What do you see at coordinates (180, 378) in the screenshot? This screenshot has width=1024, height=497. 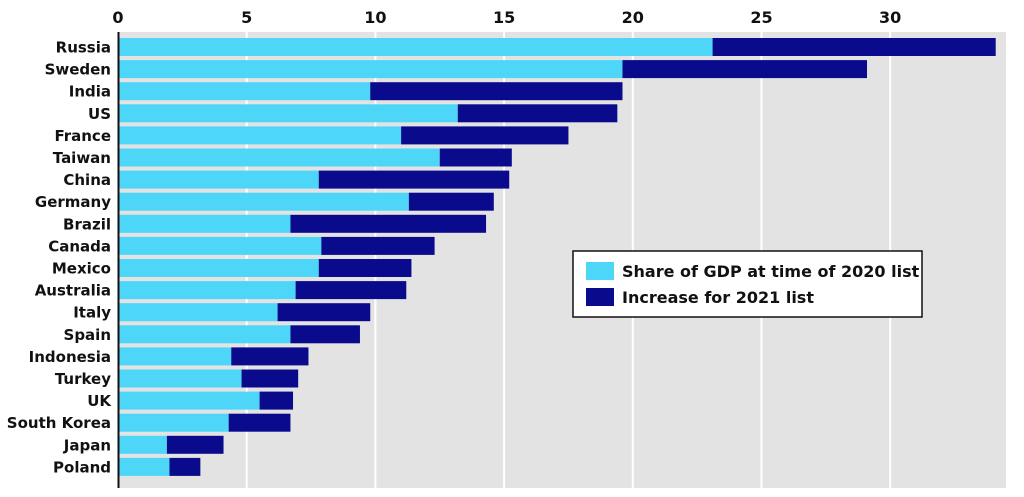 I see `bar-turkey-share-2020` at bounding box center [180, 378].